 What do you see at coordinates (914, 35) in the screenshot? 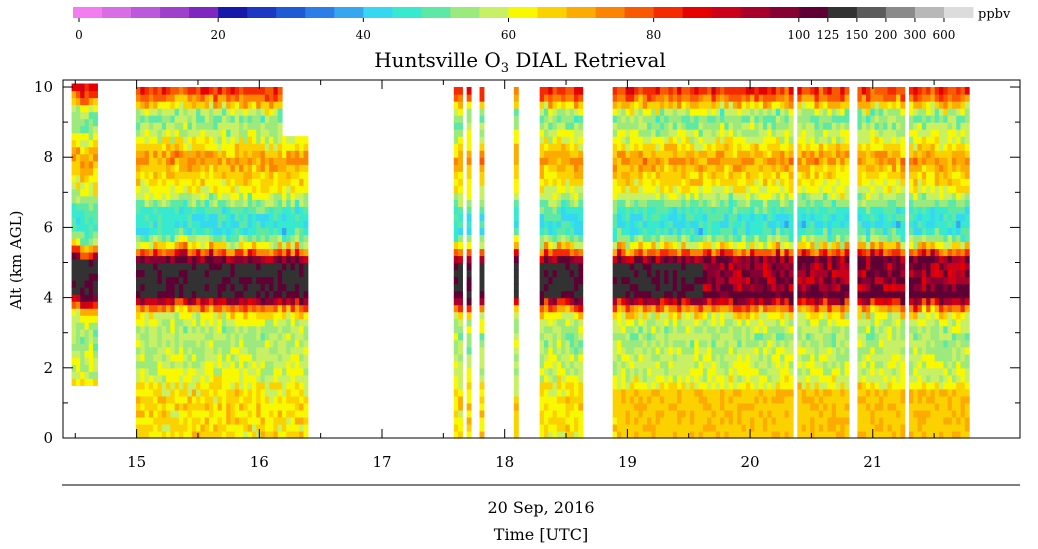
I see `colorbar-tick-label: 300` at bounding box center [914, 35].